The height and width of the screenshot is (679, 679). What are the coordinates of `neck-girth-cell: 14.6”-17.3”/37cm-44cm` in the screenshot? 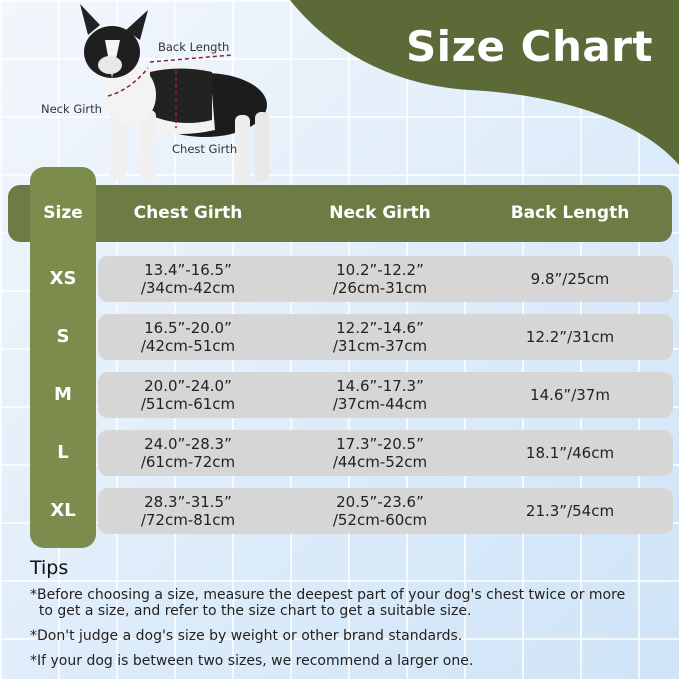 It's located at (380, 395).